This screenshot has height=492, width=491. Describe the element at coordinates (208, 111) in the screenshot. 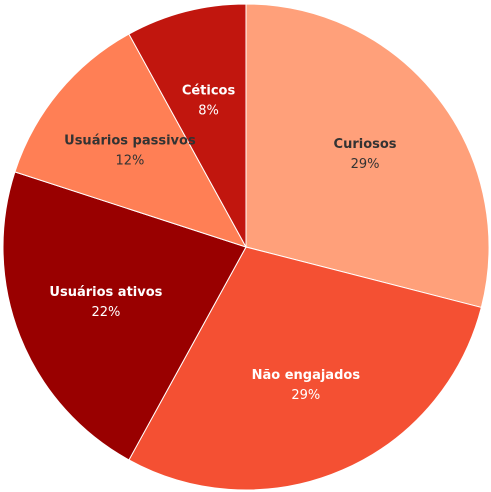

I see `slice-value-label: 8%` at that location.